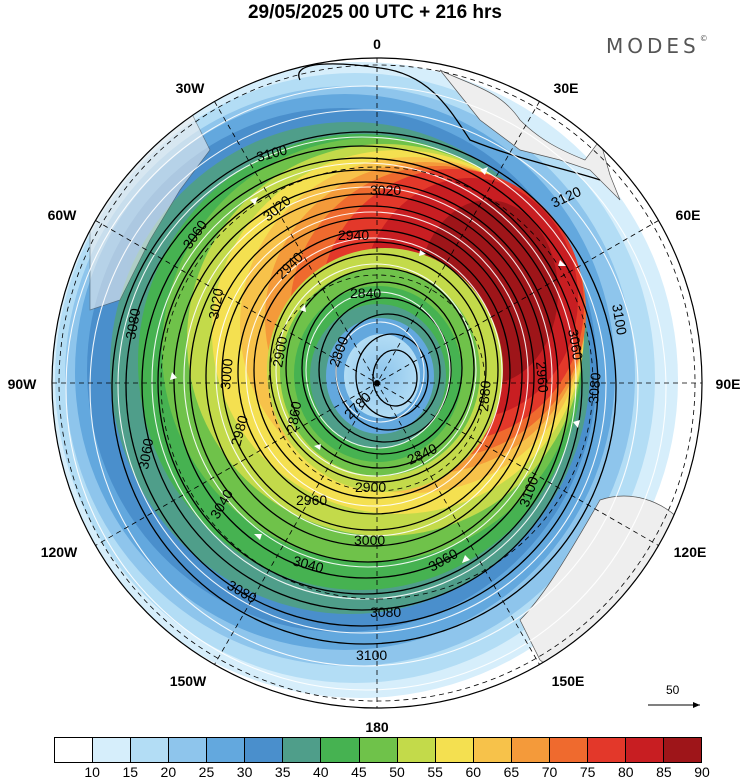  I want to click on lon-label-60e: 60E, so click(688, 215).